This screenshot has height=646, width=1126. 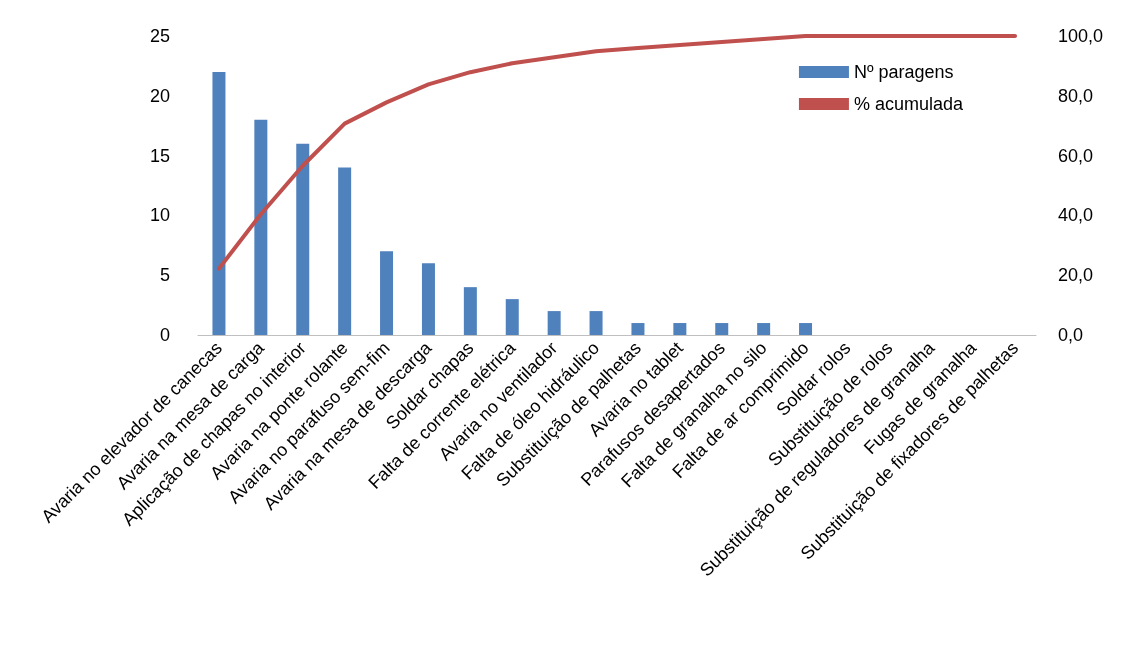 I want to click on y2-tick-label: 80,0, so click(x=1076, y=95).